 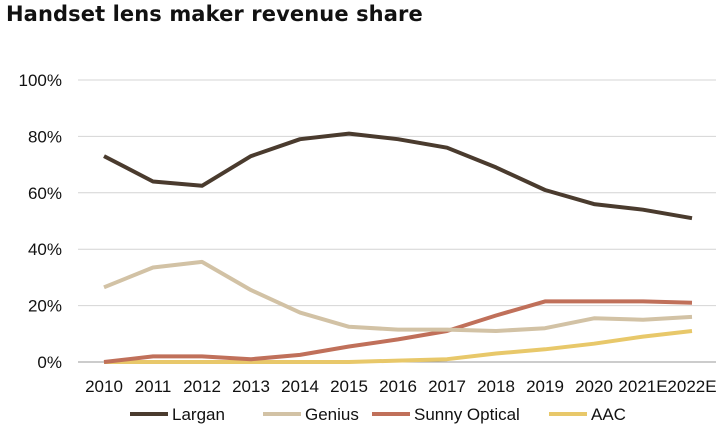 I want to click on x-tick-label: 2011, so click(x=153, y=386).